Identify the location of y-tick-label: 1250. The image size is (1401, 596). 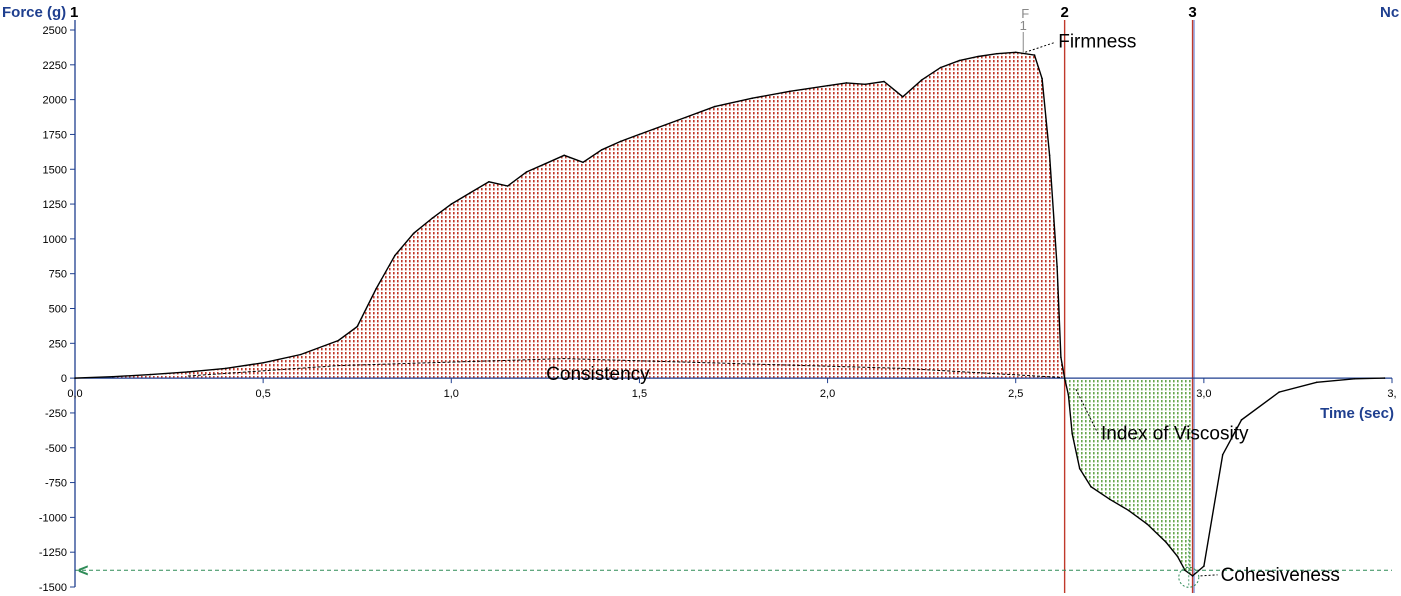
(55, 205).